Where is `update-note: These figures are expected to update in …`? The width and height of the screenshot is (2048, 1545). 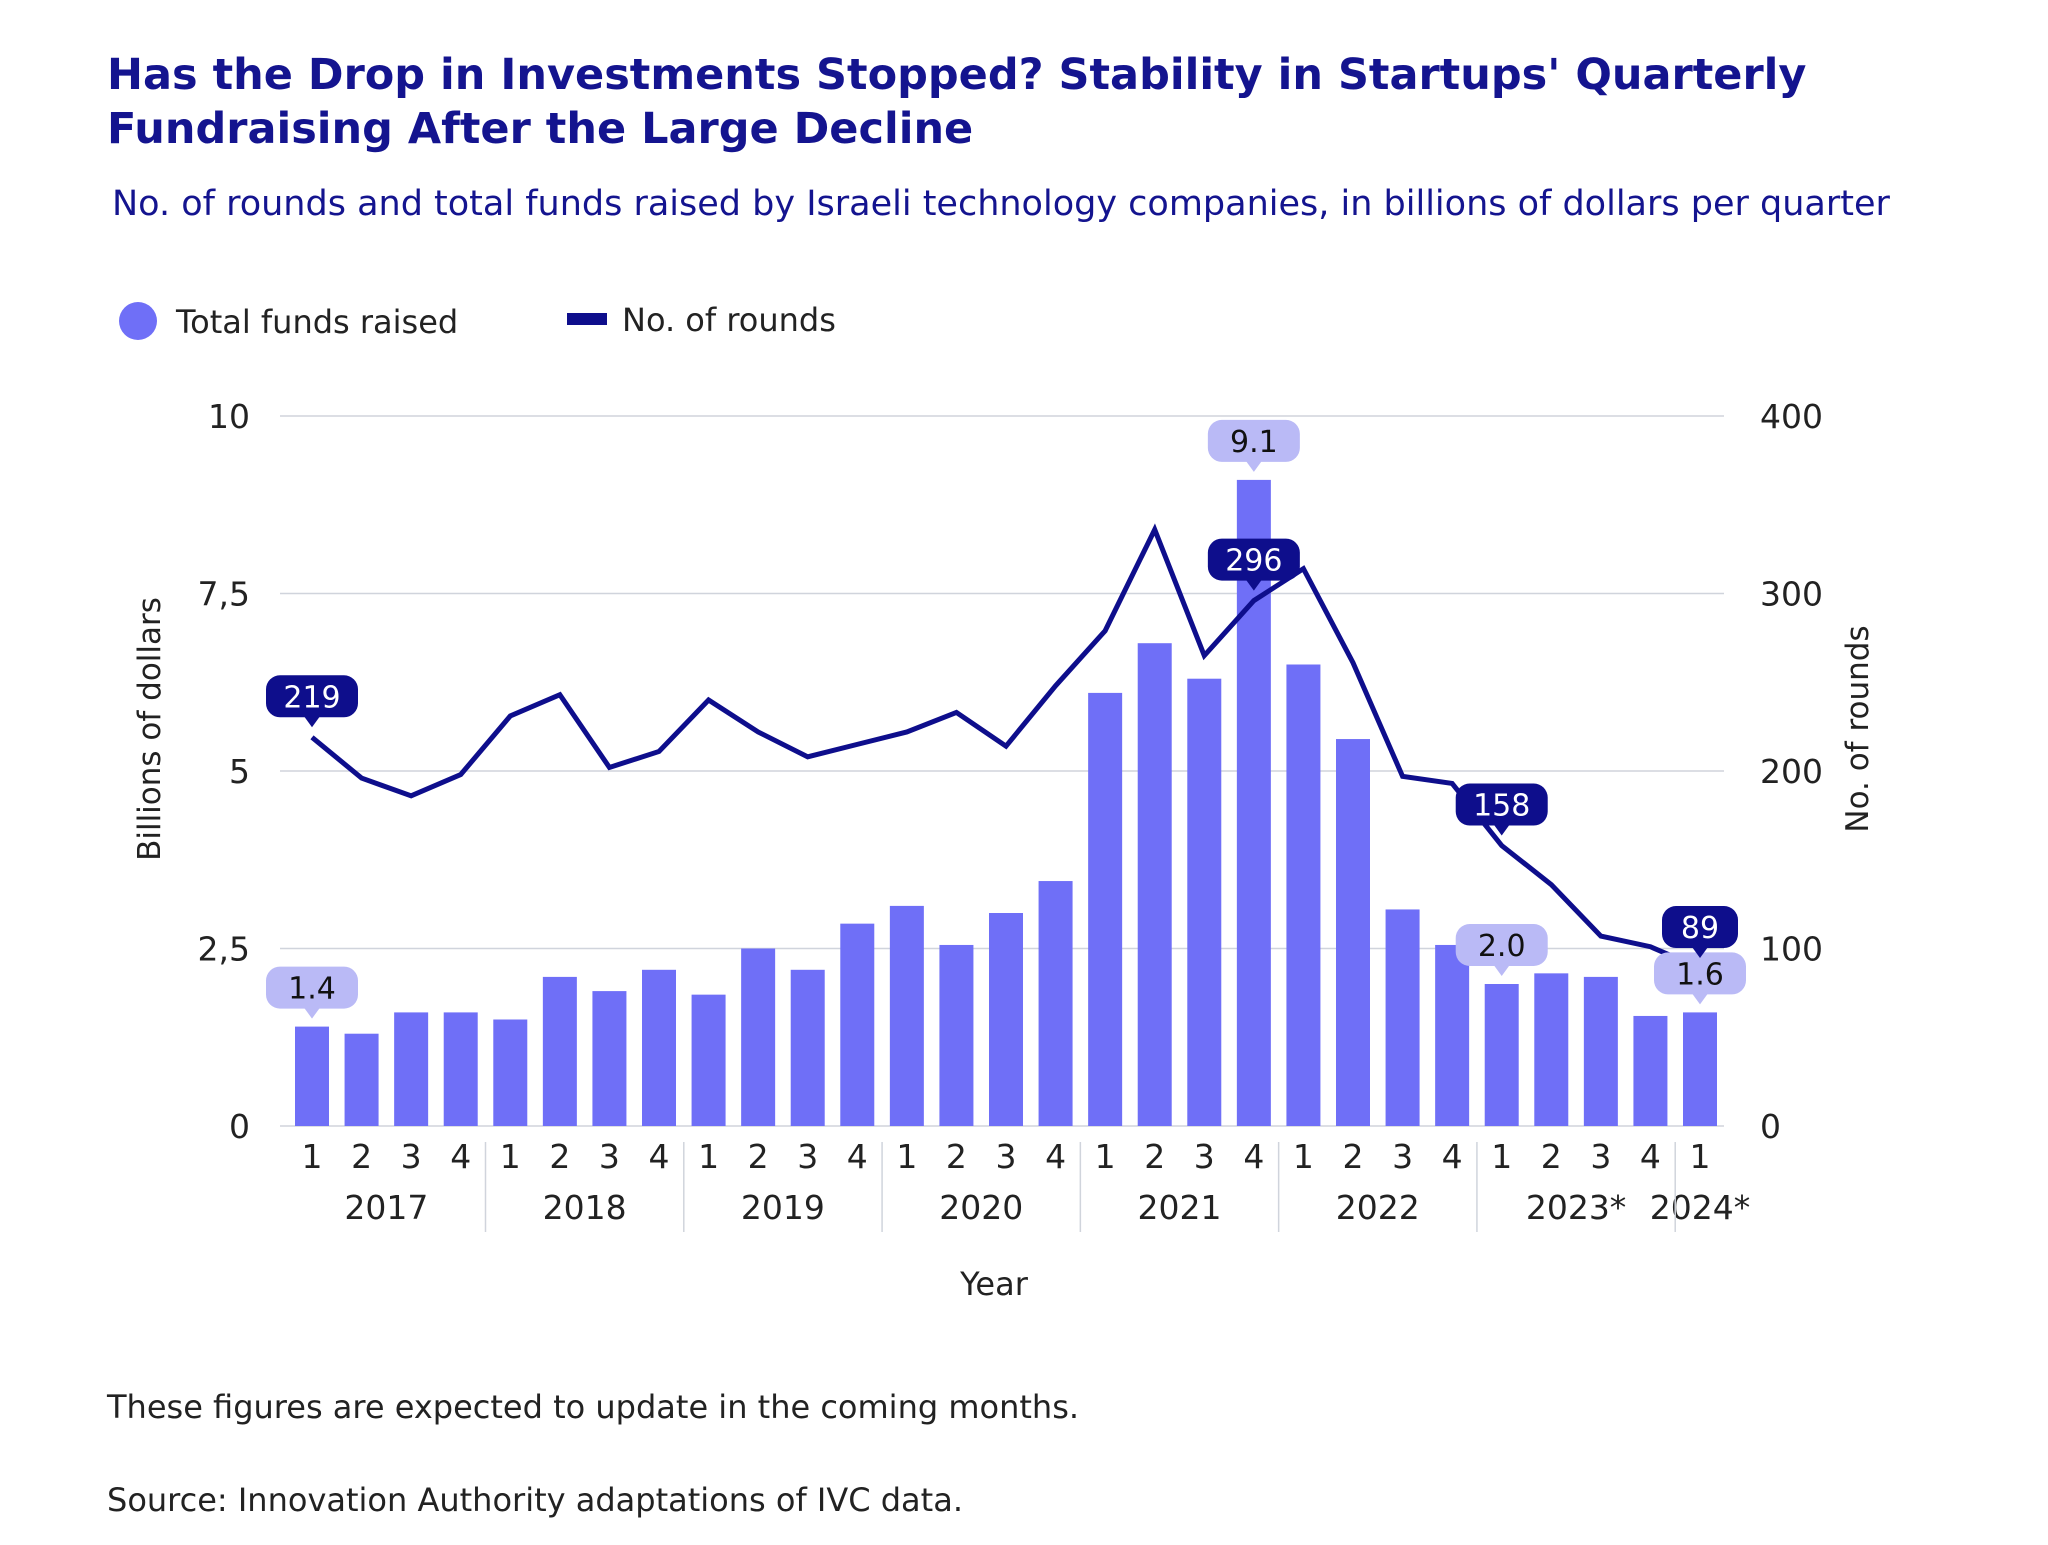
update-note: These figures are expected to update in … is located at coordinates (593, 1407).